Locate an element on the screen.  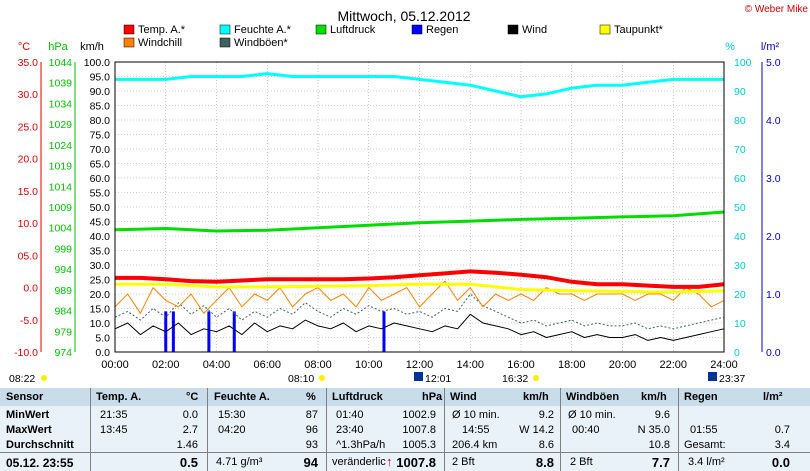
col-humidity-unit: % is located at coordinates (311, 397).